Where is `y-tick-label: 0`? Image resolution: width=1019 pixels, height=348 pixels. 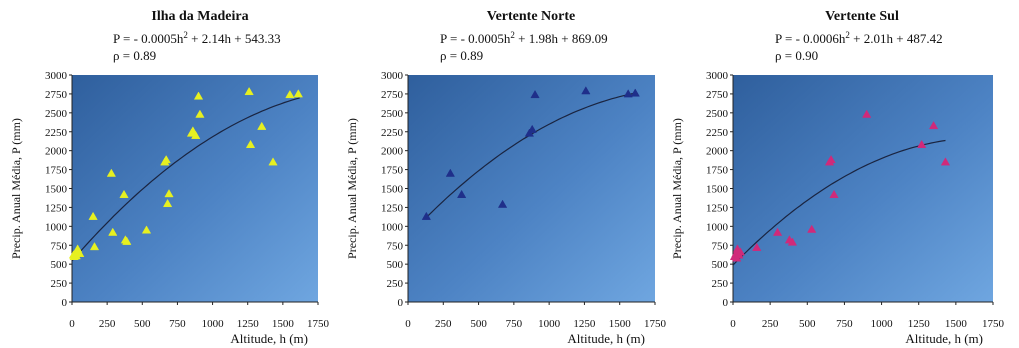 y-tick-label: 0 is located at coordinates (65, 303).